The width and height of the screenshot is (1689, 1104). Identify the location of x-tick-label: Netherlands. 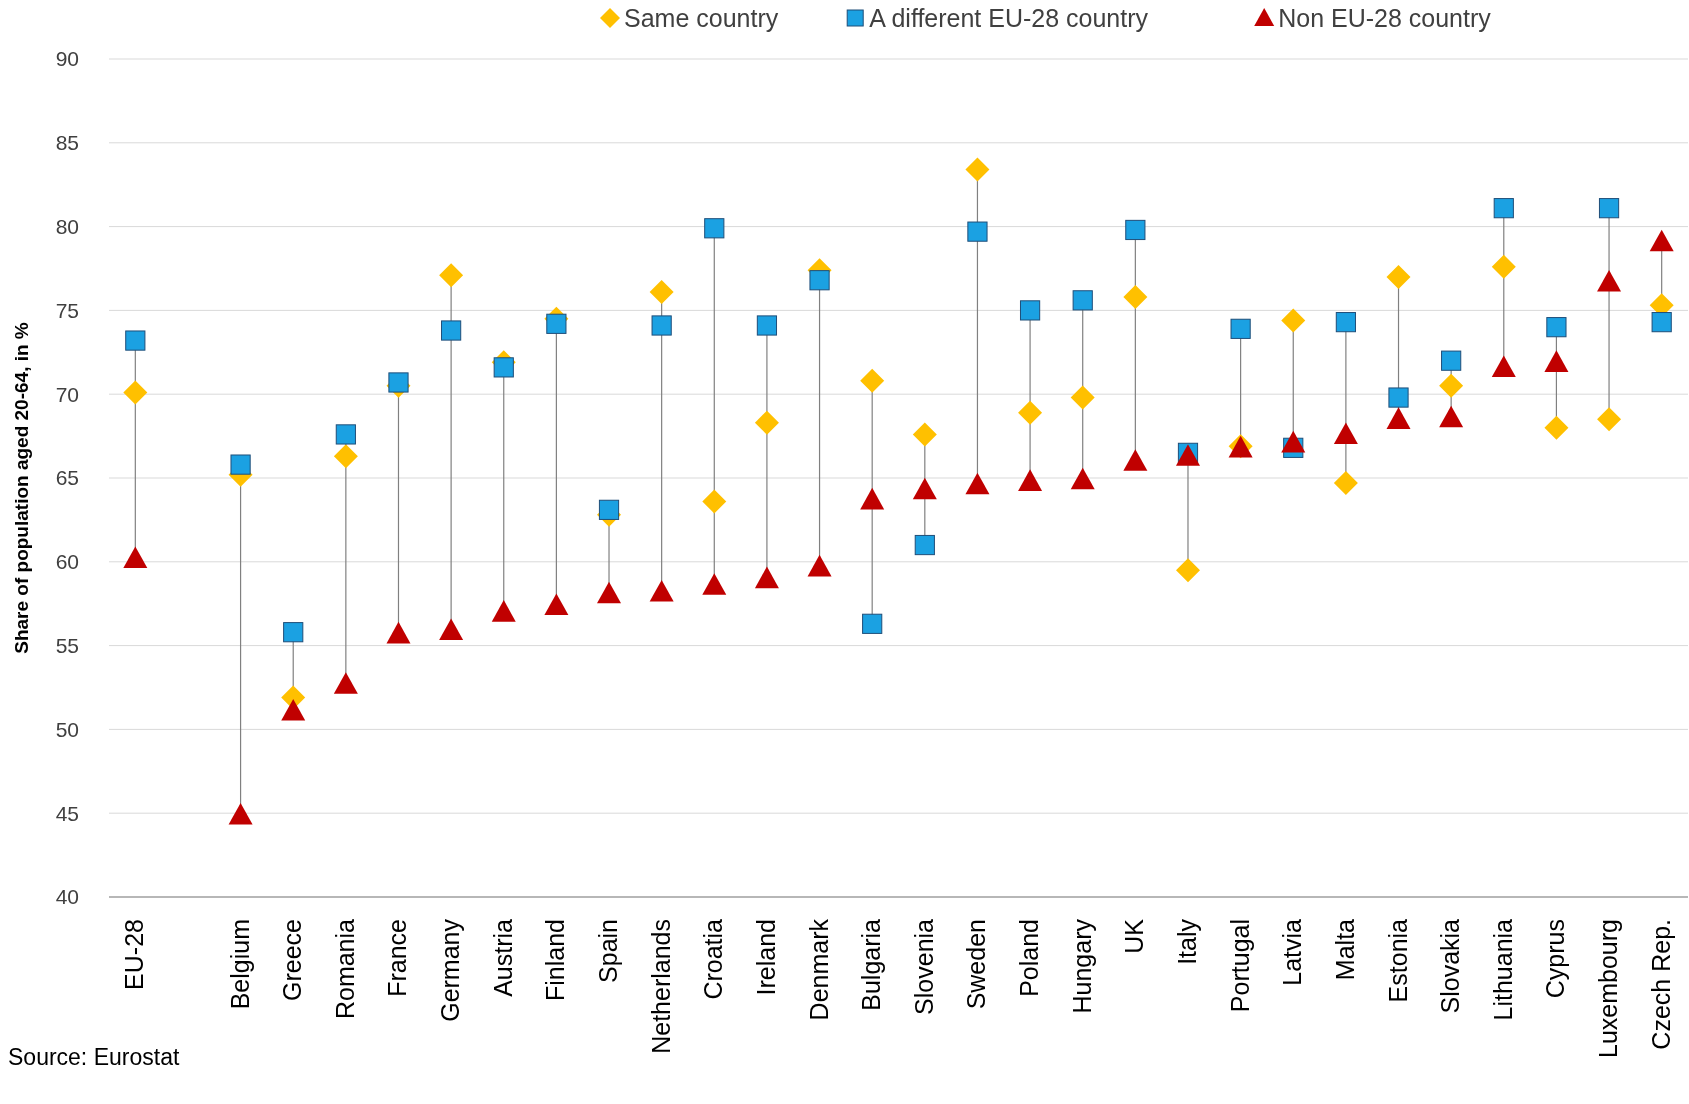
(660, 986).